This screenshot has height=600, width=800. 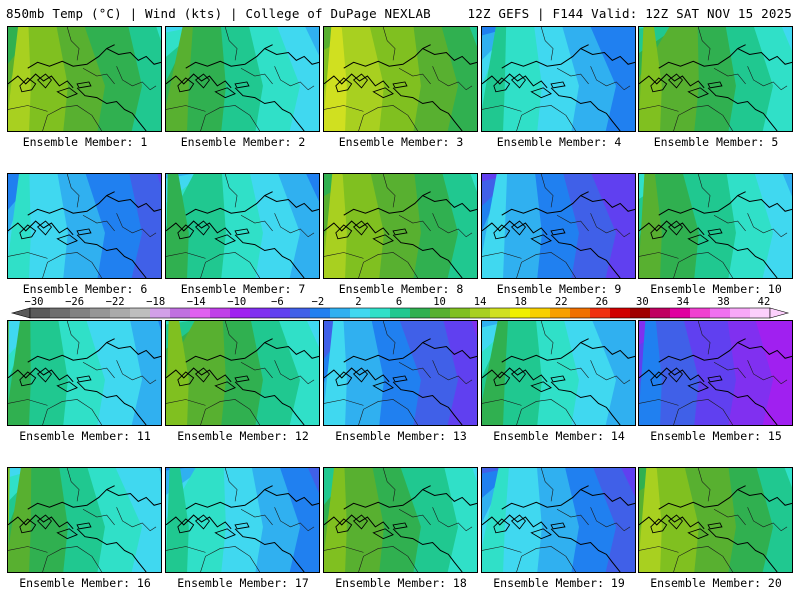 What do you see at coordinates (243, 142) in the screenshot?
I see `panel-caption: Ensemble Member: 2` at bounding box center [243, 142].